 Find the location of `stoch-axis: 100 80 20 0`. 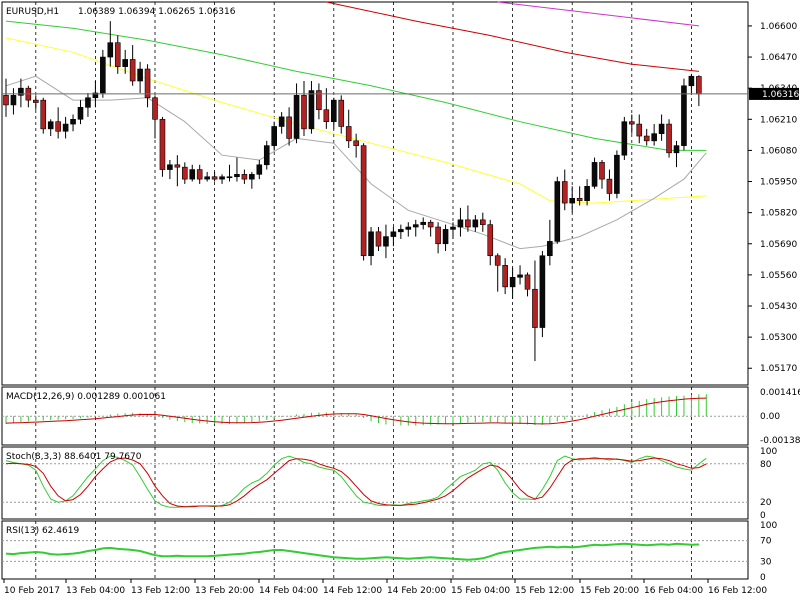

stoch-axis: 100 80 20 0 is located at coordinates (768, 484).